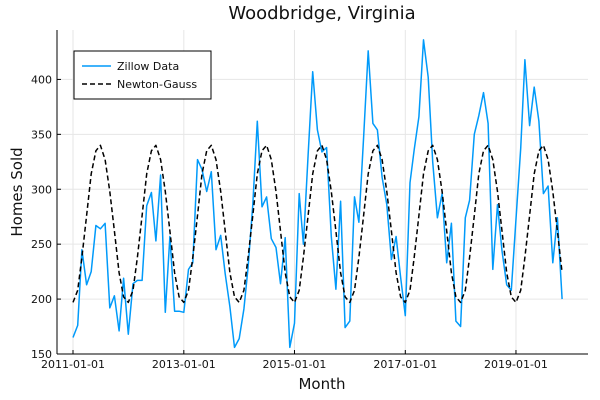  I want to click on x-tick-label: 2013-01-01, so click(184, 364).